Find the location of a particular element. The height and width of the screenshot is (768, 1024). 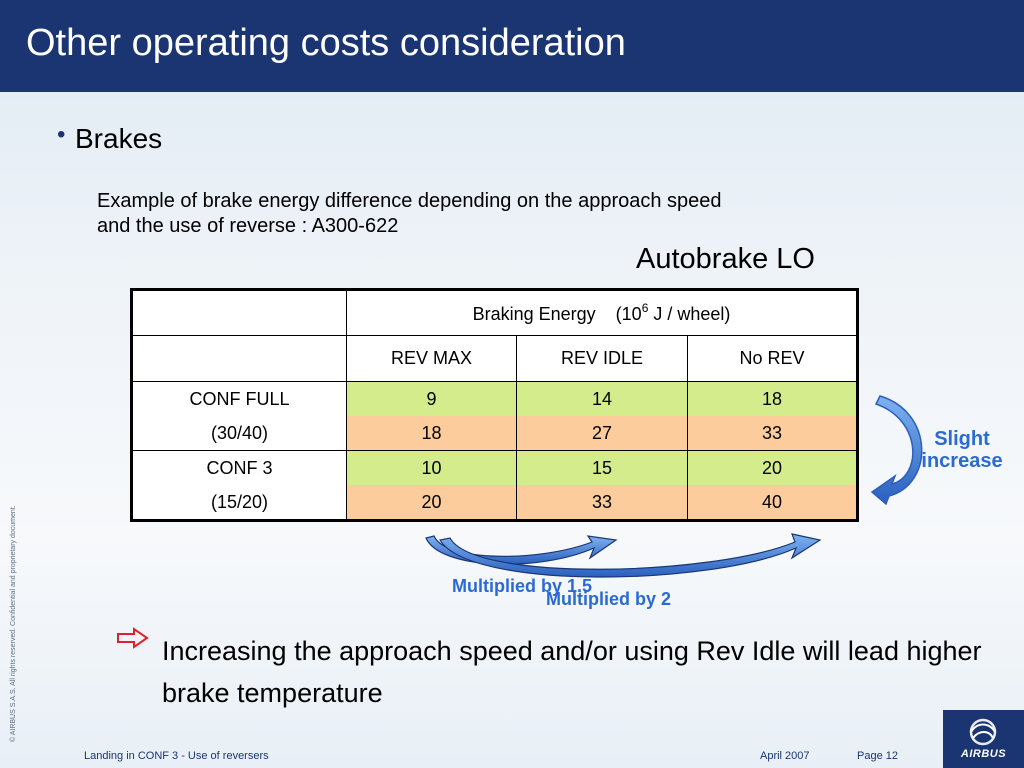

column-header-rev-idle: REV IDLE is located at coordinates (602, 358).